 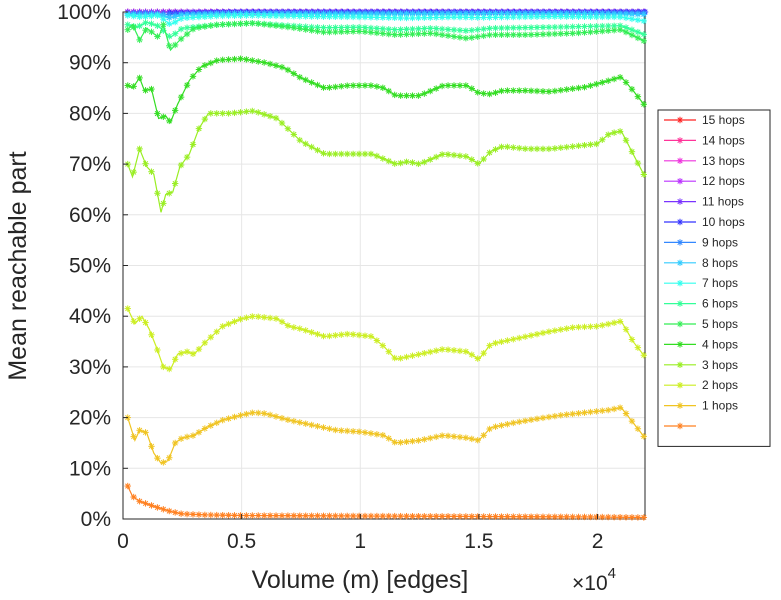 I want to click on x-multiplier-base: ×10, so click(x=590, y=583).